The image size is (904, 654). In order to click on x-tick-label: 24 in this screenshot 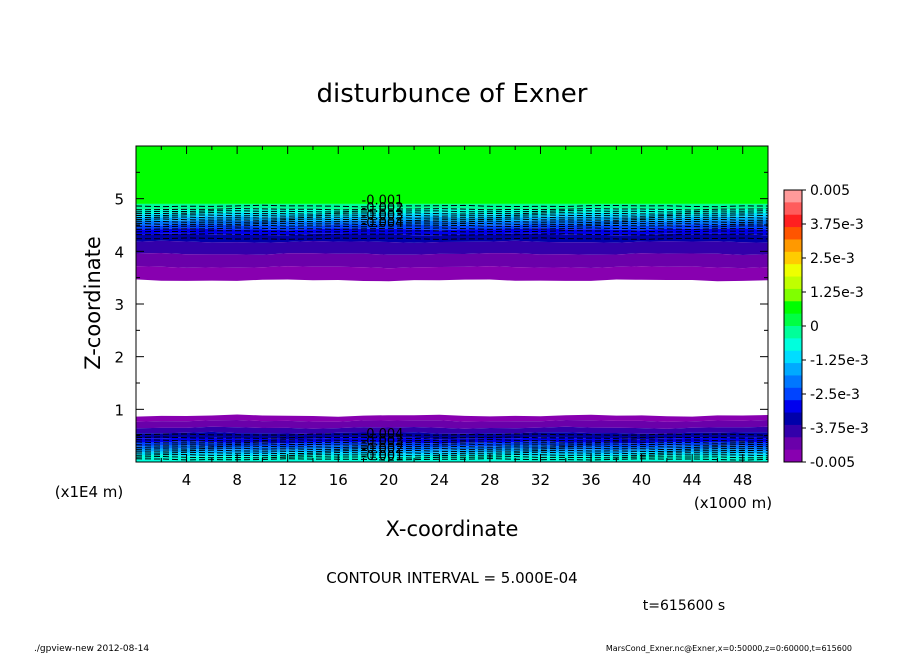, I will do `click(439, 480)`.